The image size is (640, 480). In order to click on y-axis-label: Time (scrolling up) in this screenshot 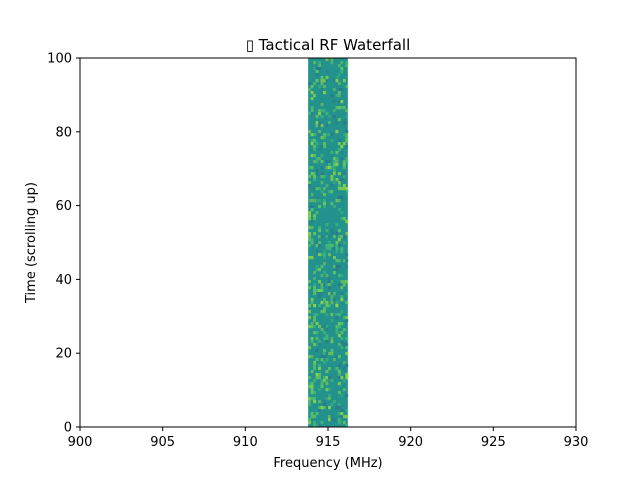, I will do `click(31, 243)`.